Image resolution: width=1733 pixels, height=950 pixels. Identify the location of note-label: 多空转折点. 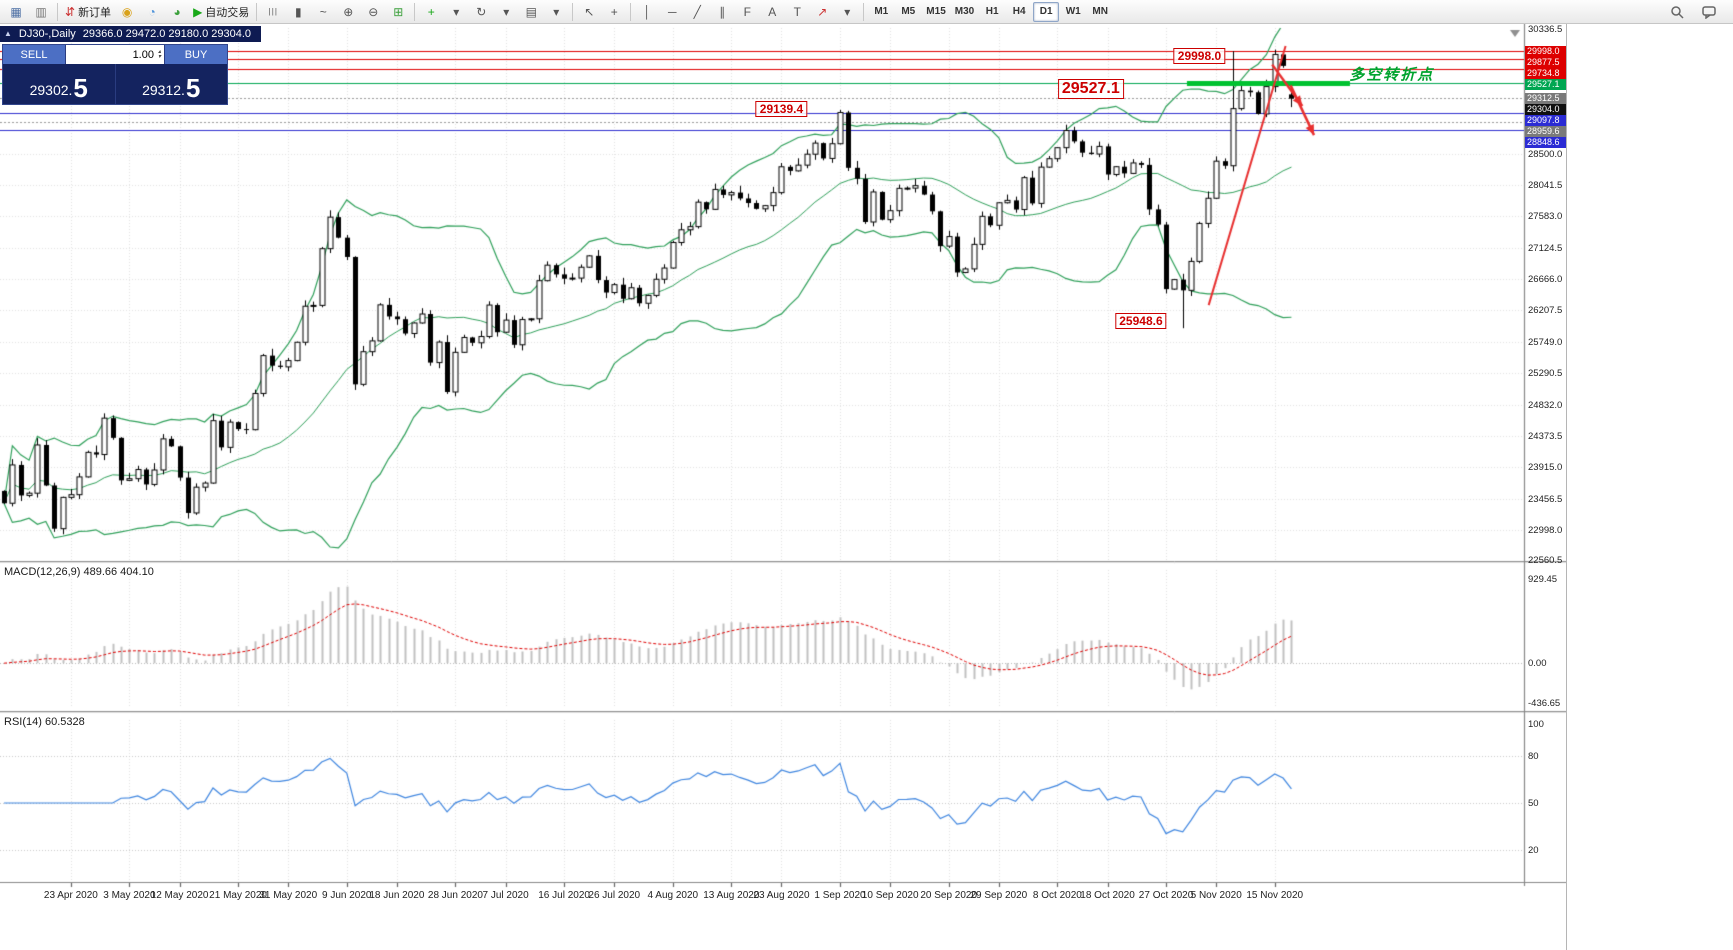
(1392, 75).